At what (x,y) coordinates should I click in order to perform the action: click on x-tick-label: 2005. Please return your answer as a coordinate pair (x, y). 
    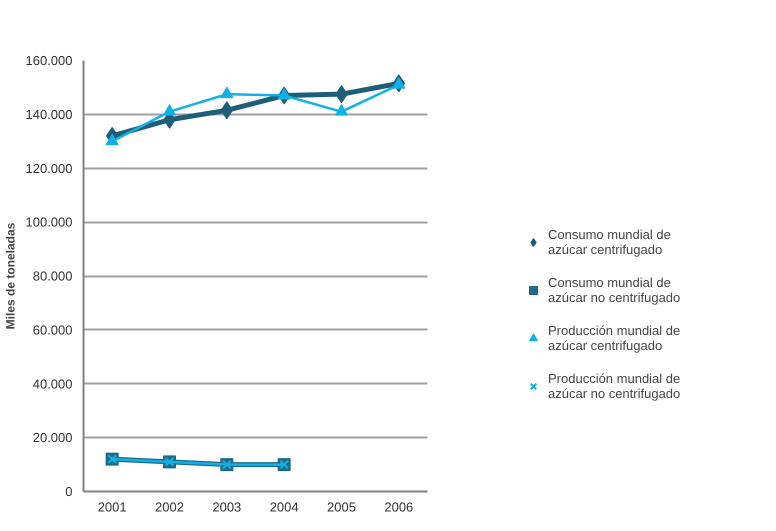
    Looking at the image, I should click on (341, 507).